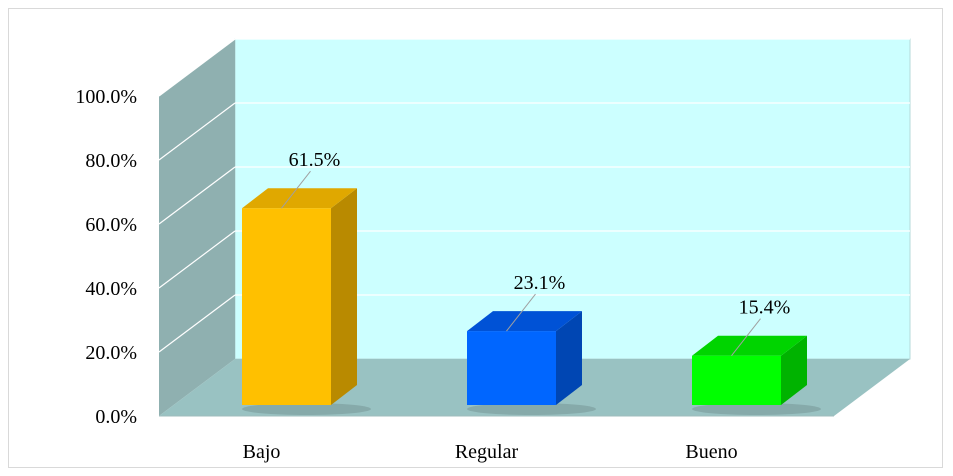 Image resolution: width=953 pixels, height=476 pixels. What do you see at coordinates (106, 97) in the screenshot?
I see `y-tick-label: 100.0%` at bounding box center [106, 97].